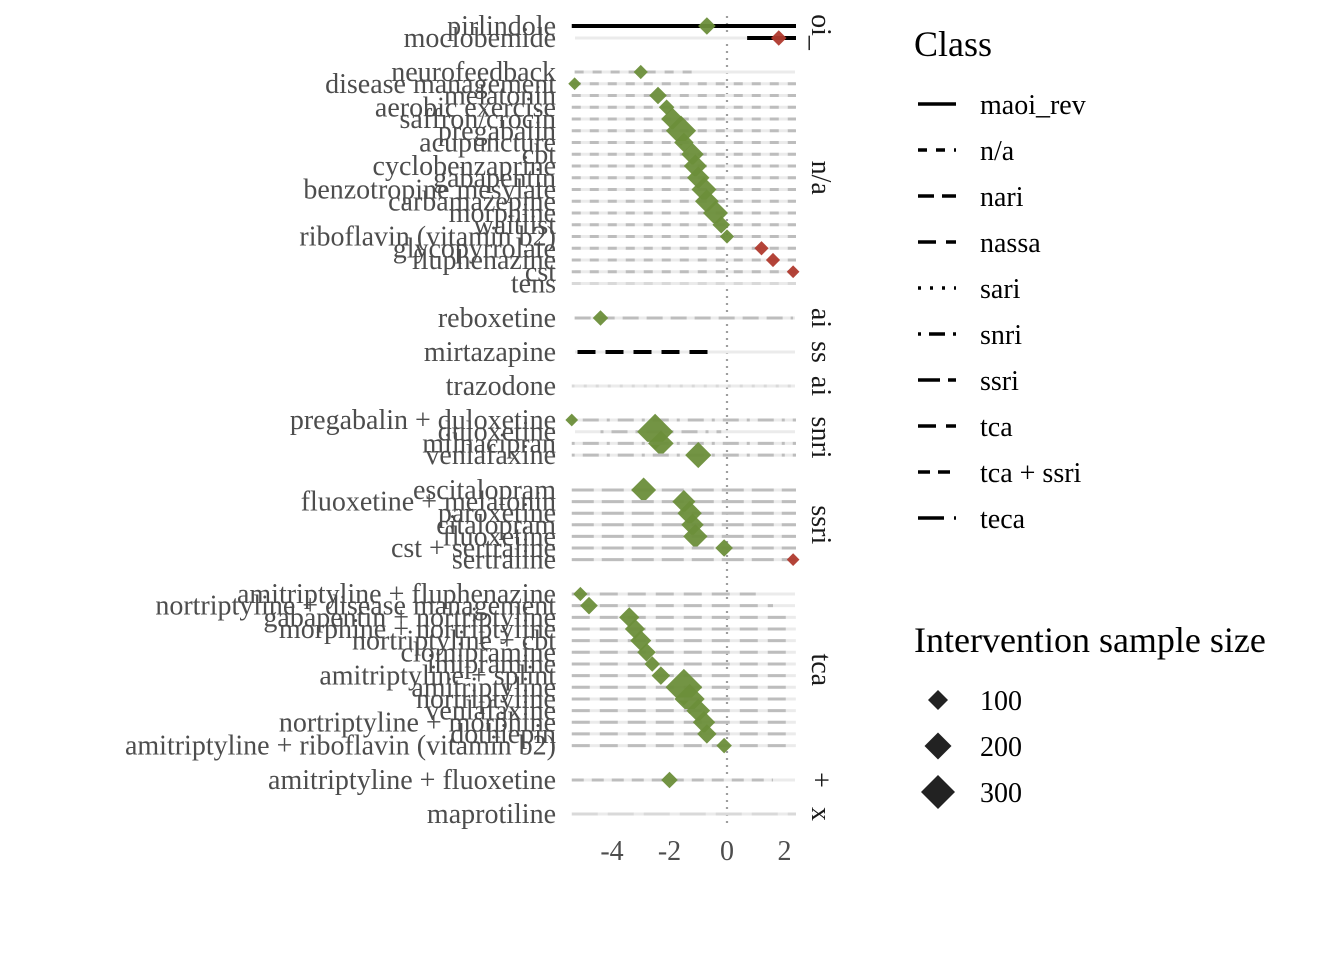 This screenshot has height=960, width=1344. What do you see at coordinates (1000, 289) in the screenshot?
I see `class-legend-label: sari` at bounding box center [1000, 289].